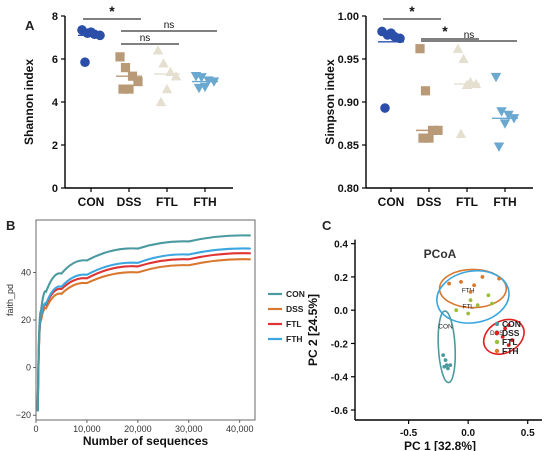 This screenshot has height=451, width=550. I want to click on x-axis-title: Number of sequences, so click(146, 441).